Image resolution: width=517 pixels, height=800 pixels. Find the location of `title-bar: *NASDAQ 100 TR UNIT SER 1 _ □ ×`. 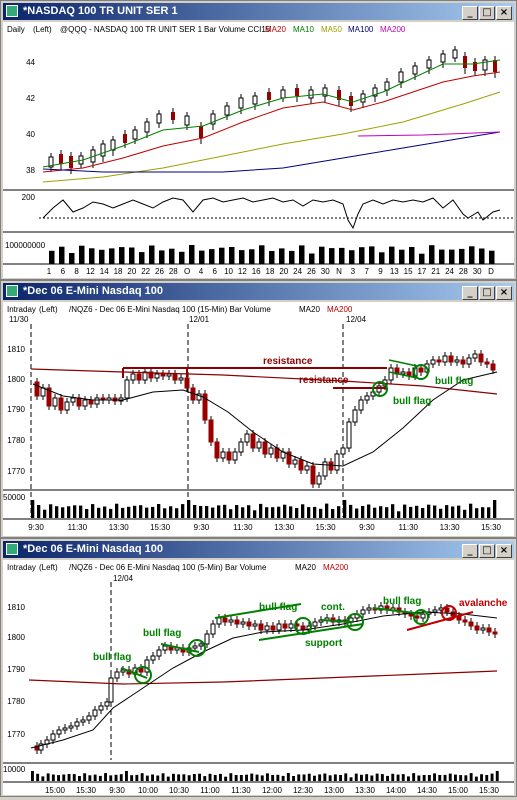

title-bar: *NASDAQ 100 TR UNIT SER 1 _ □ × is located at coordinates (258, 11).